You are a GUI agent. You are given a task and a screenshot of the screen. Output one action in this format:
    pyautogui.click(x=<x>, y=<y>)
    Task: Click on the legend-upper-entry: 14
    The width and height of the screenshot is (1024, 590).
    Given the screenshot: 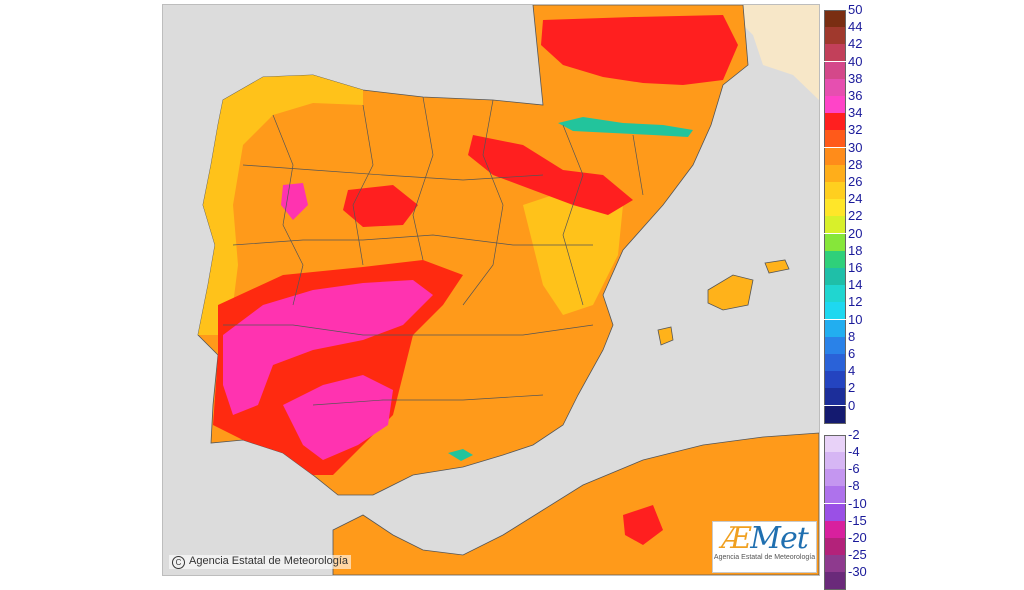 What is the action you would take?
    pyautogui.click(x=852, y=290)
    